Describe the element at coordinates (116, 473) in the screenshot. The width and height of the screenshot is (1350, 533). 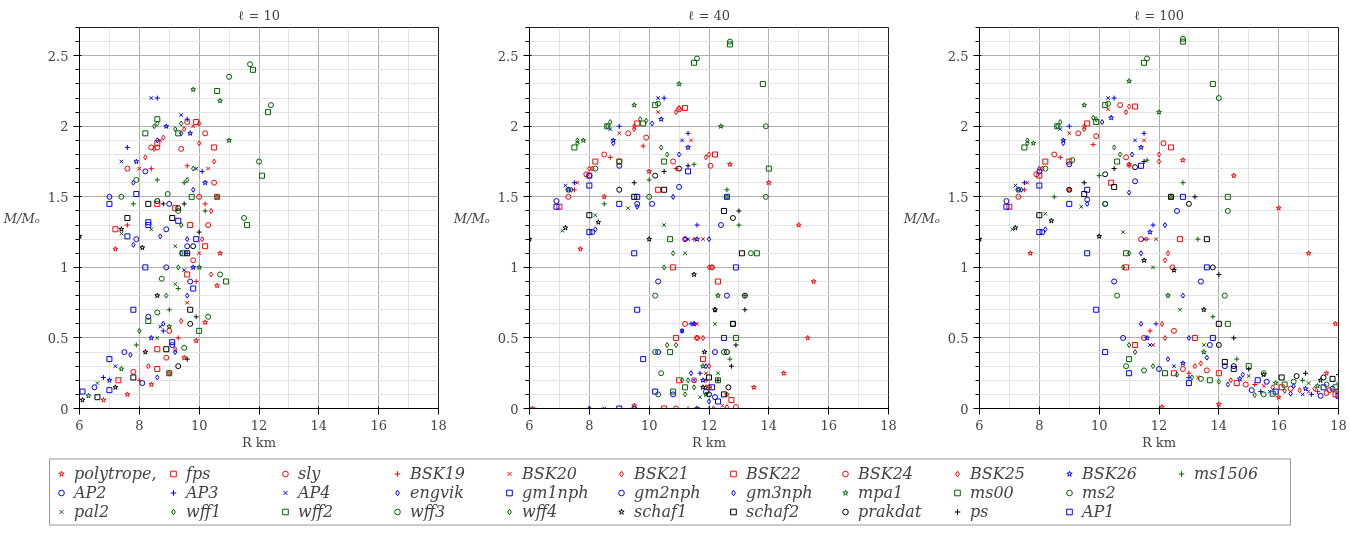
I see `legend-label: polytrope,` at that location.